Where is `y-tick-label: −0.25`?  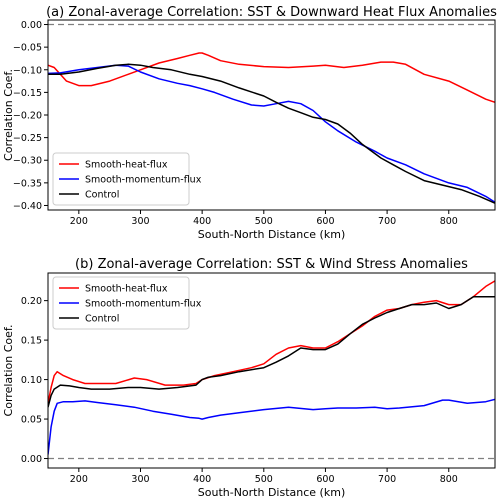
y-tick-label: −0.25 is located at coordinates (27, 138).